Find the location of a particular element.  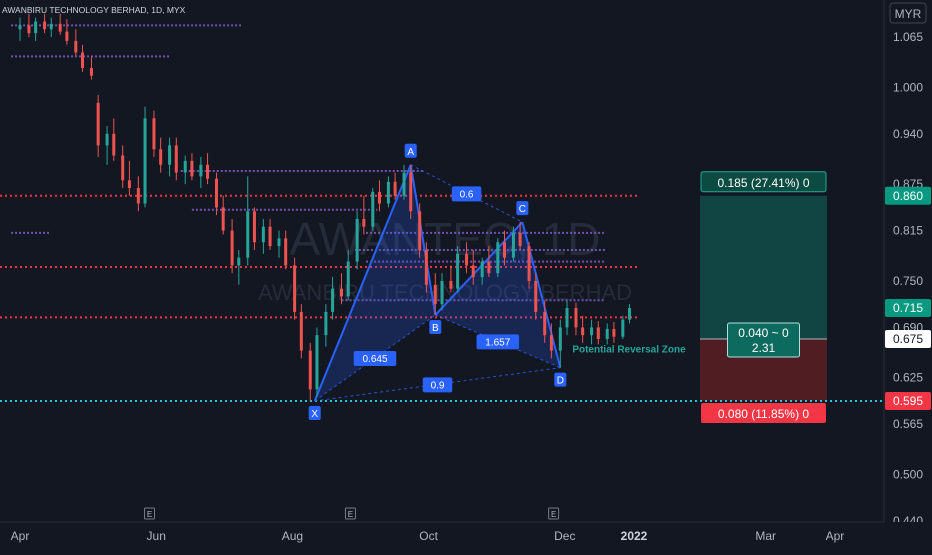

price-axis-background is located at coordinates (908, 261).